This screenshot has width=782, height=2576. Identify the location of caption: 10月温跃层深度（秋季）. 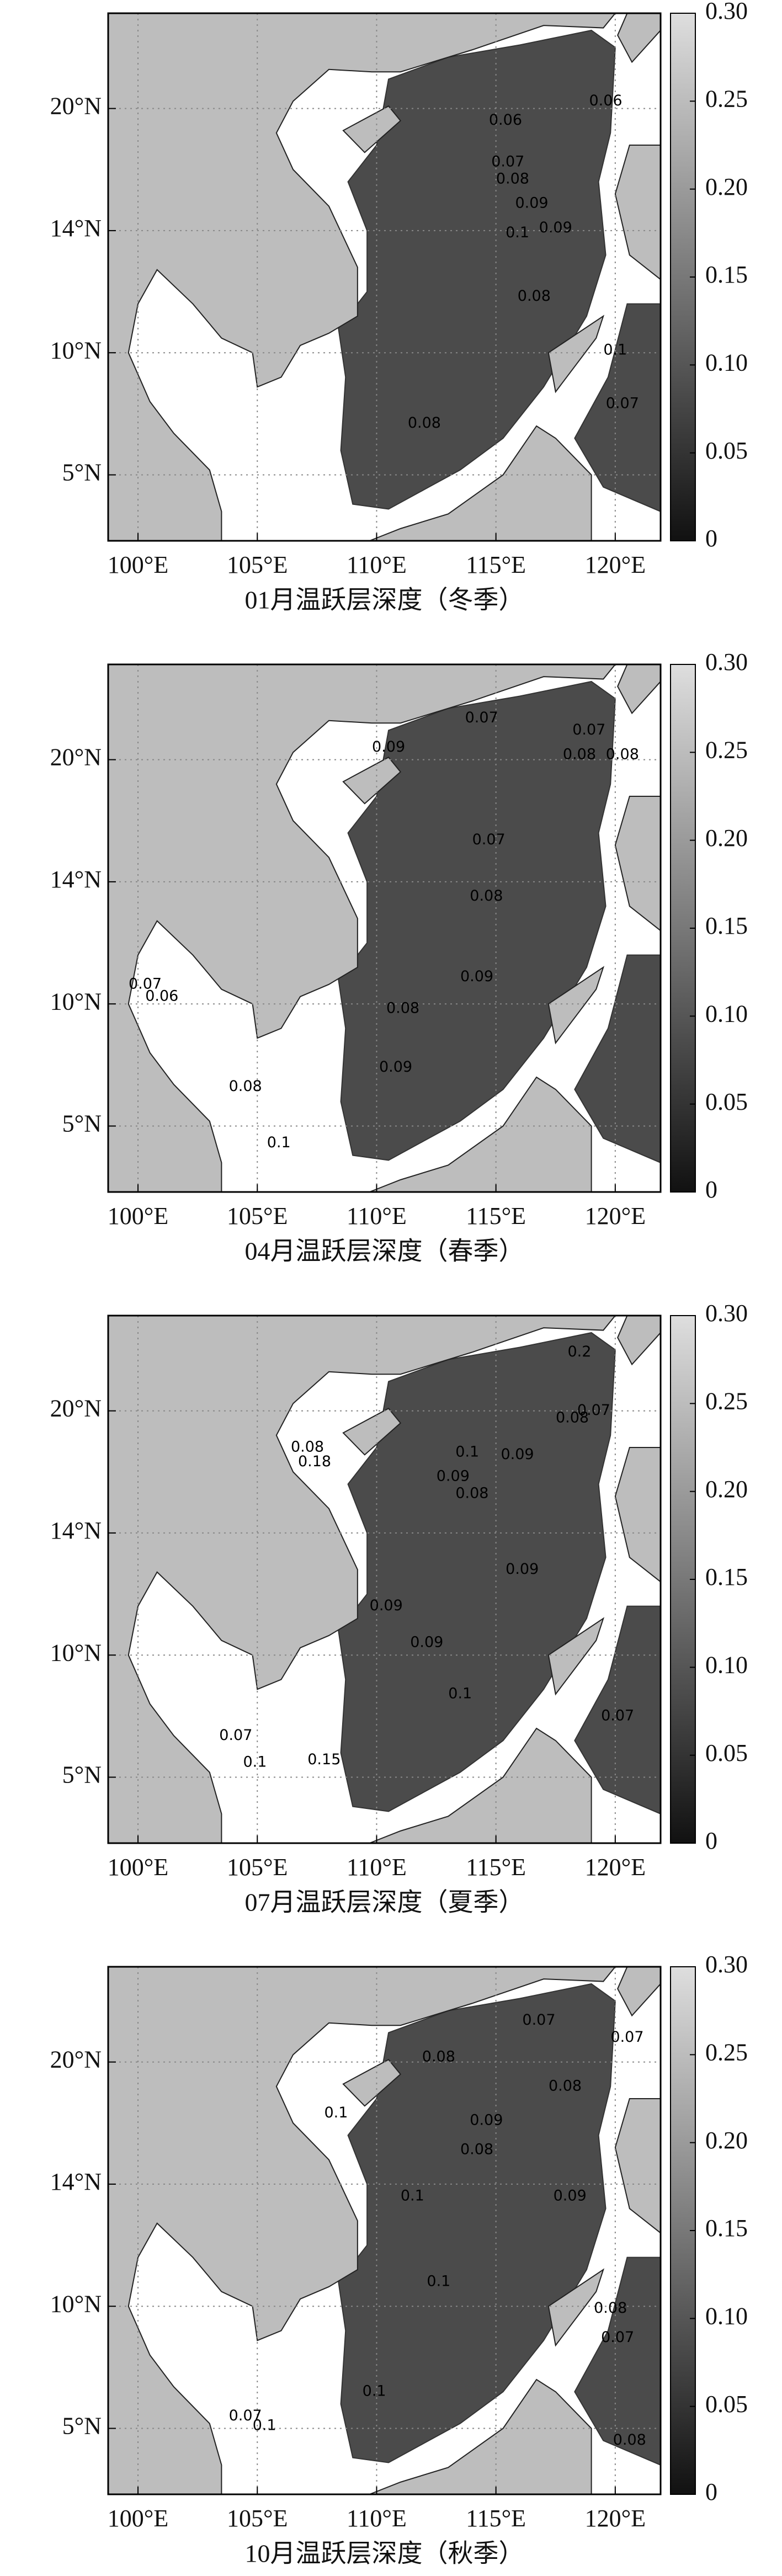
(385, 2554).